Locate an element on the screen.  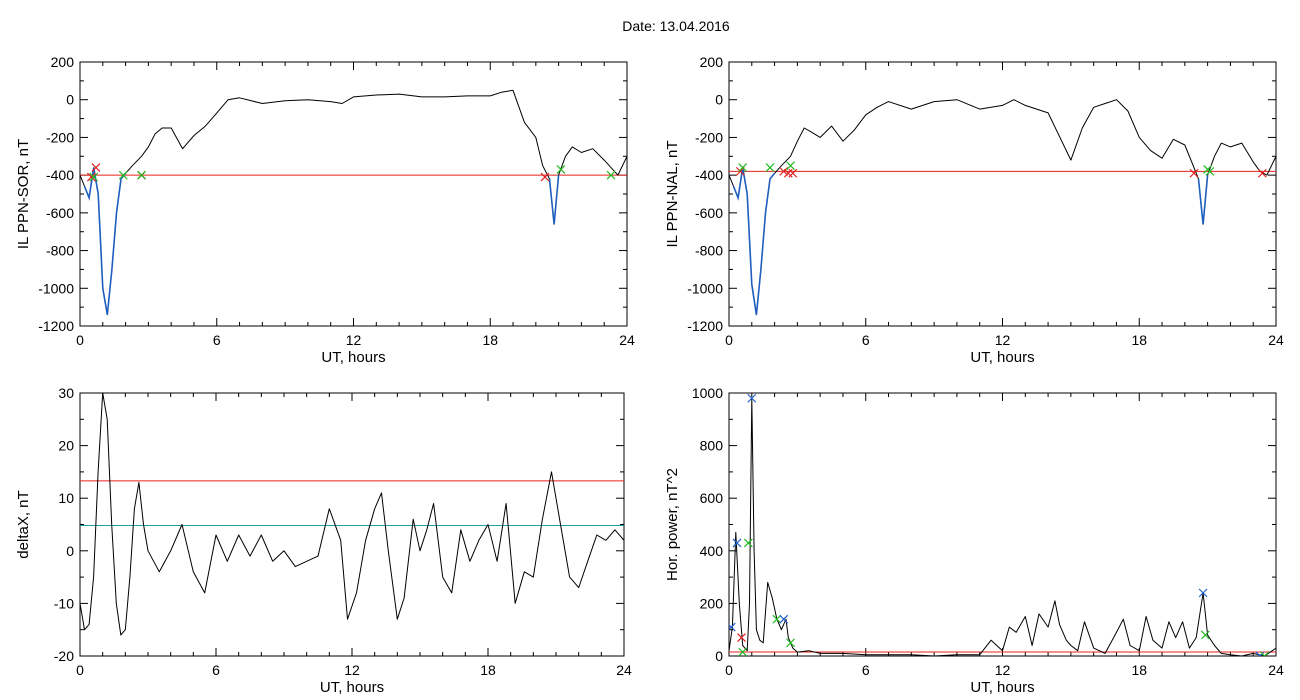
y-tick-label: 10 is located at coordinates (66, 498).